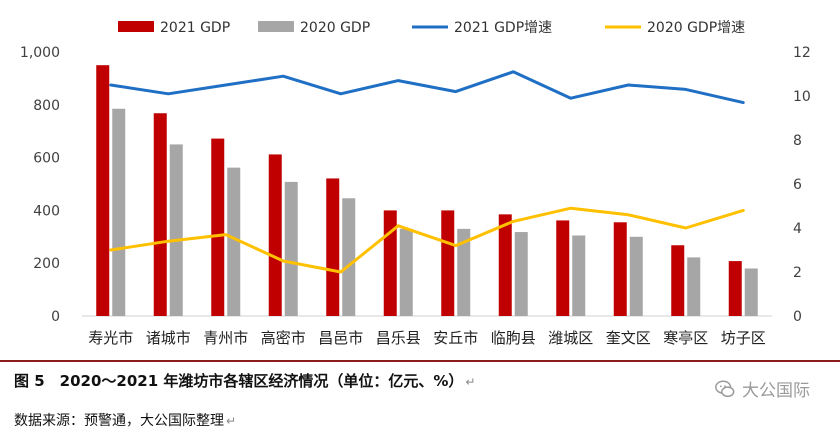 This screenshot has height=441, width=840. I want to click on right-tick-label: 4, so click(797, 229).